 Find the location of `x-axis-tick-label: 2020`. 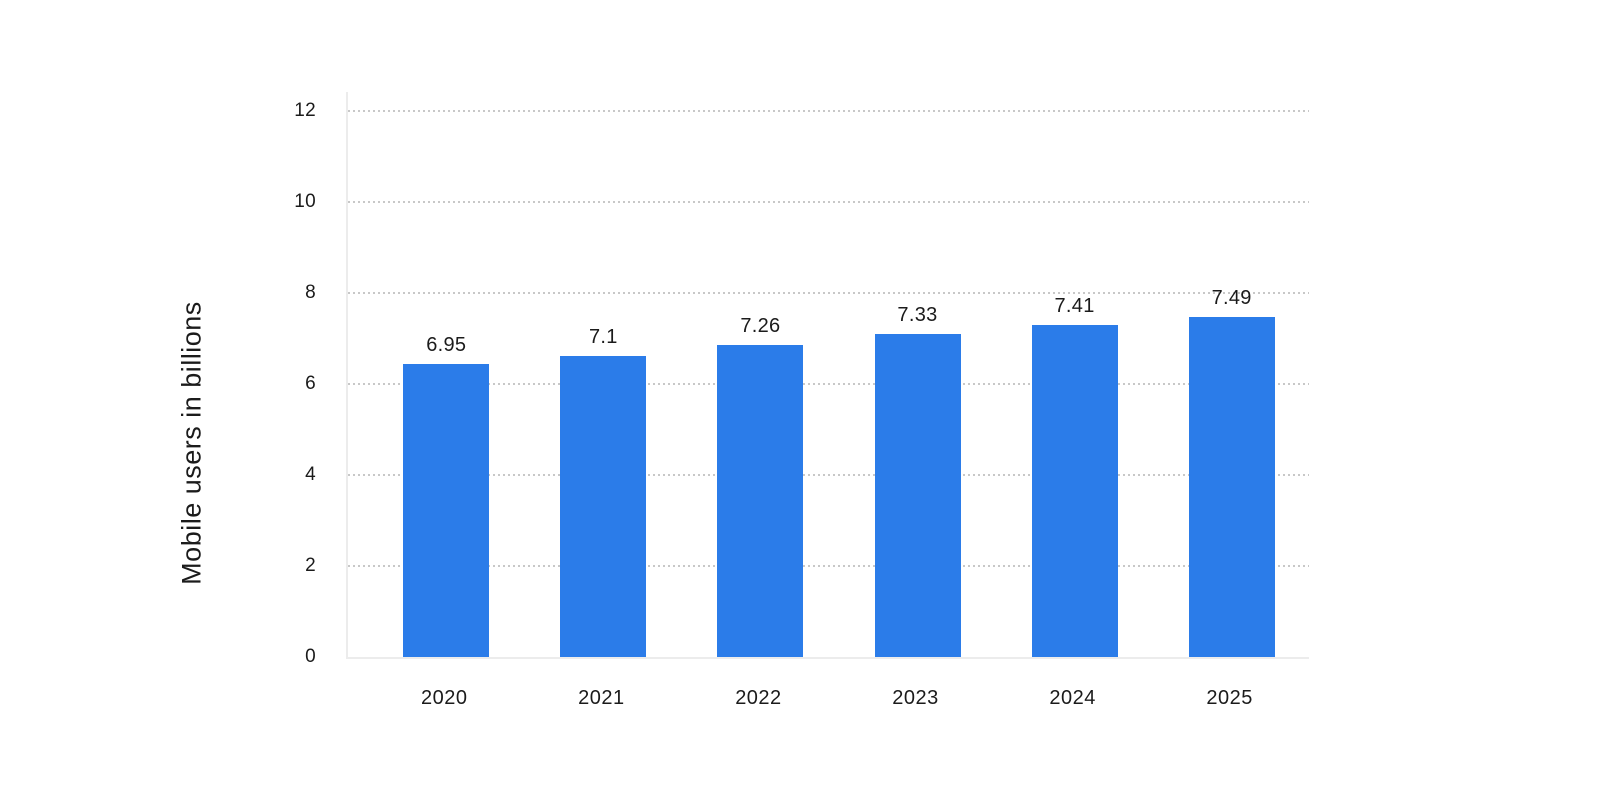

x-axis-tick-label: 2020 is located at coordinates (444, 698).